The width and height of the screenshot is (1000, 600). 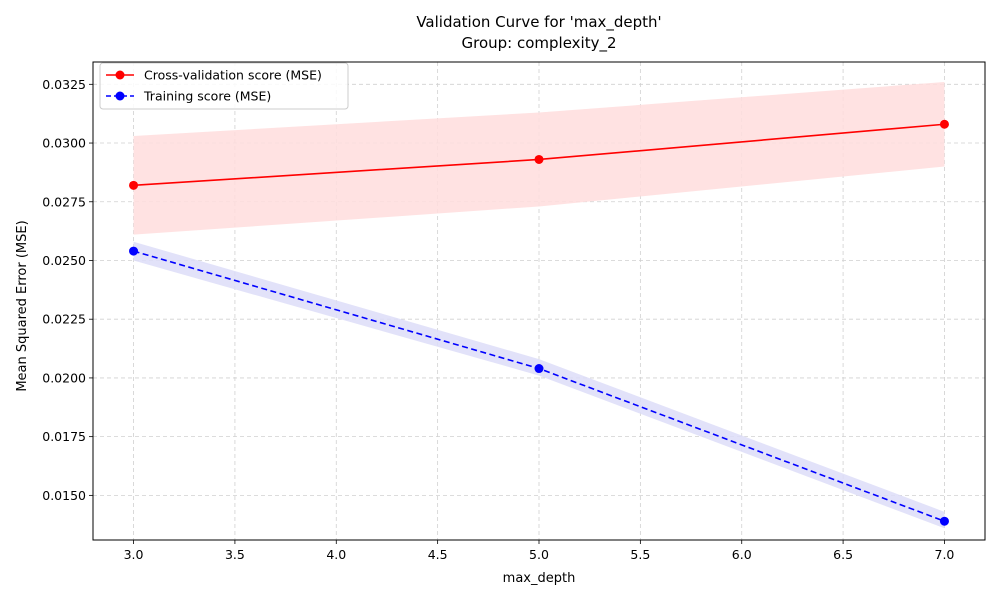 What do you see at coordinates (64, 201) in the screenshot?
I see `y-tick-label: 0.0275` at bounding box center [64, 201].